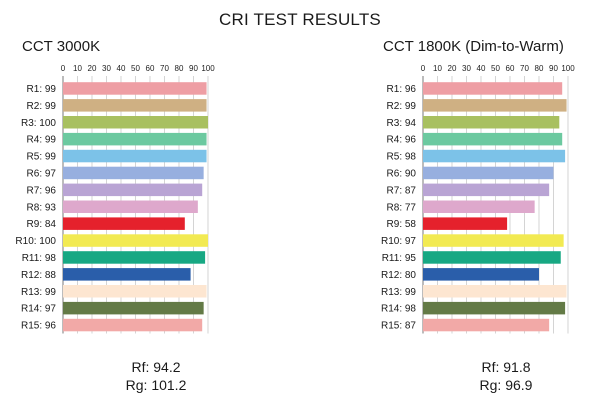 The width and height of the screenshot is (600, 413). I want to click on left-x-tick-label: 90, so click(193, 68).